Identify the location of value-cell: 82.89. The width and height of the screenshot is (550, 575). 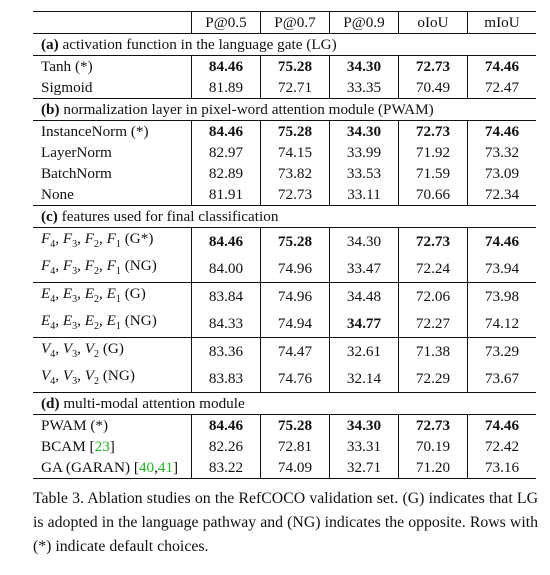
(226, 173).